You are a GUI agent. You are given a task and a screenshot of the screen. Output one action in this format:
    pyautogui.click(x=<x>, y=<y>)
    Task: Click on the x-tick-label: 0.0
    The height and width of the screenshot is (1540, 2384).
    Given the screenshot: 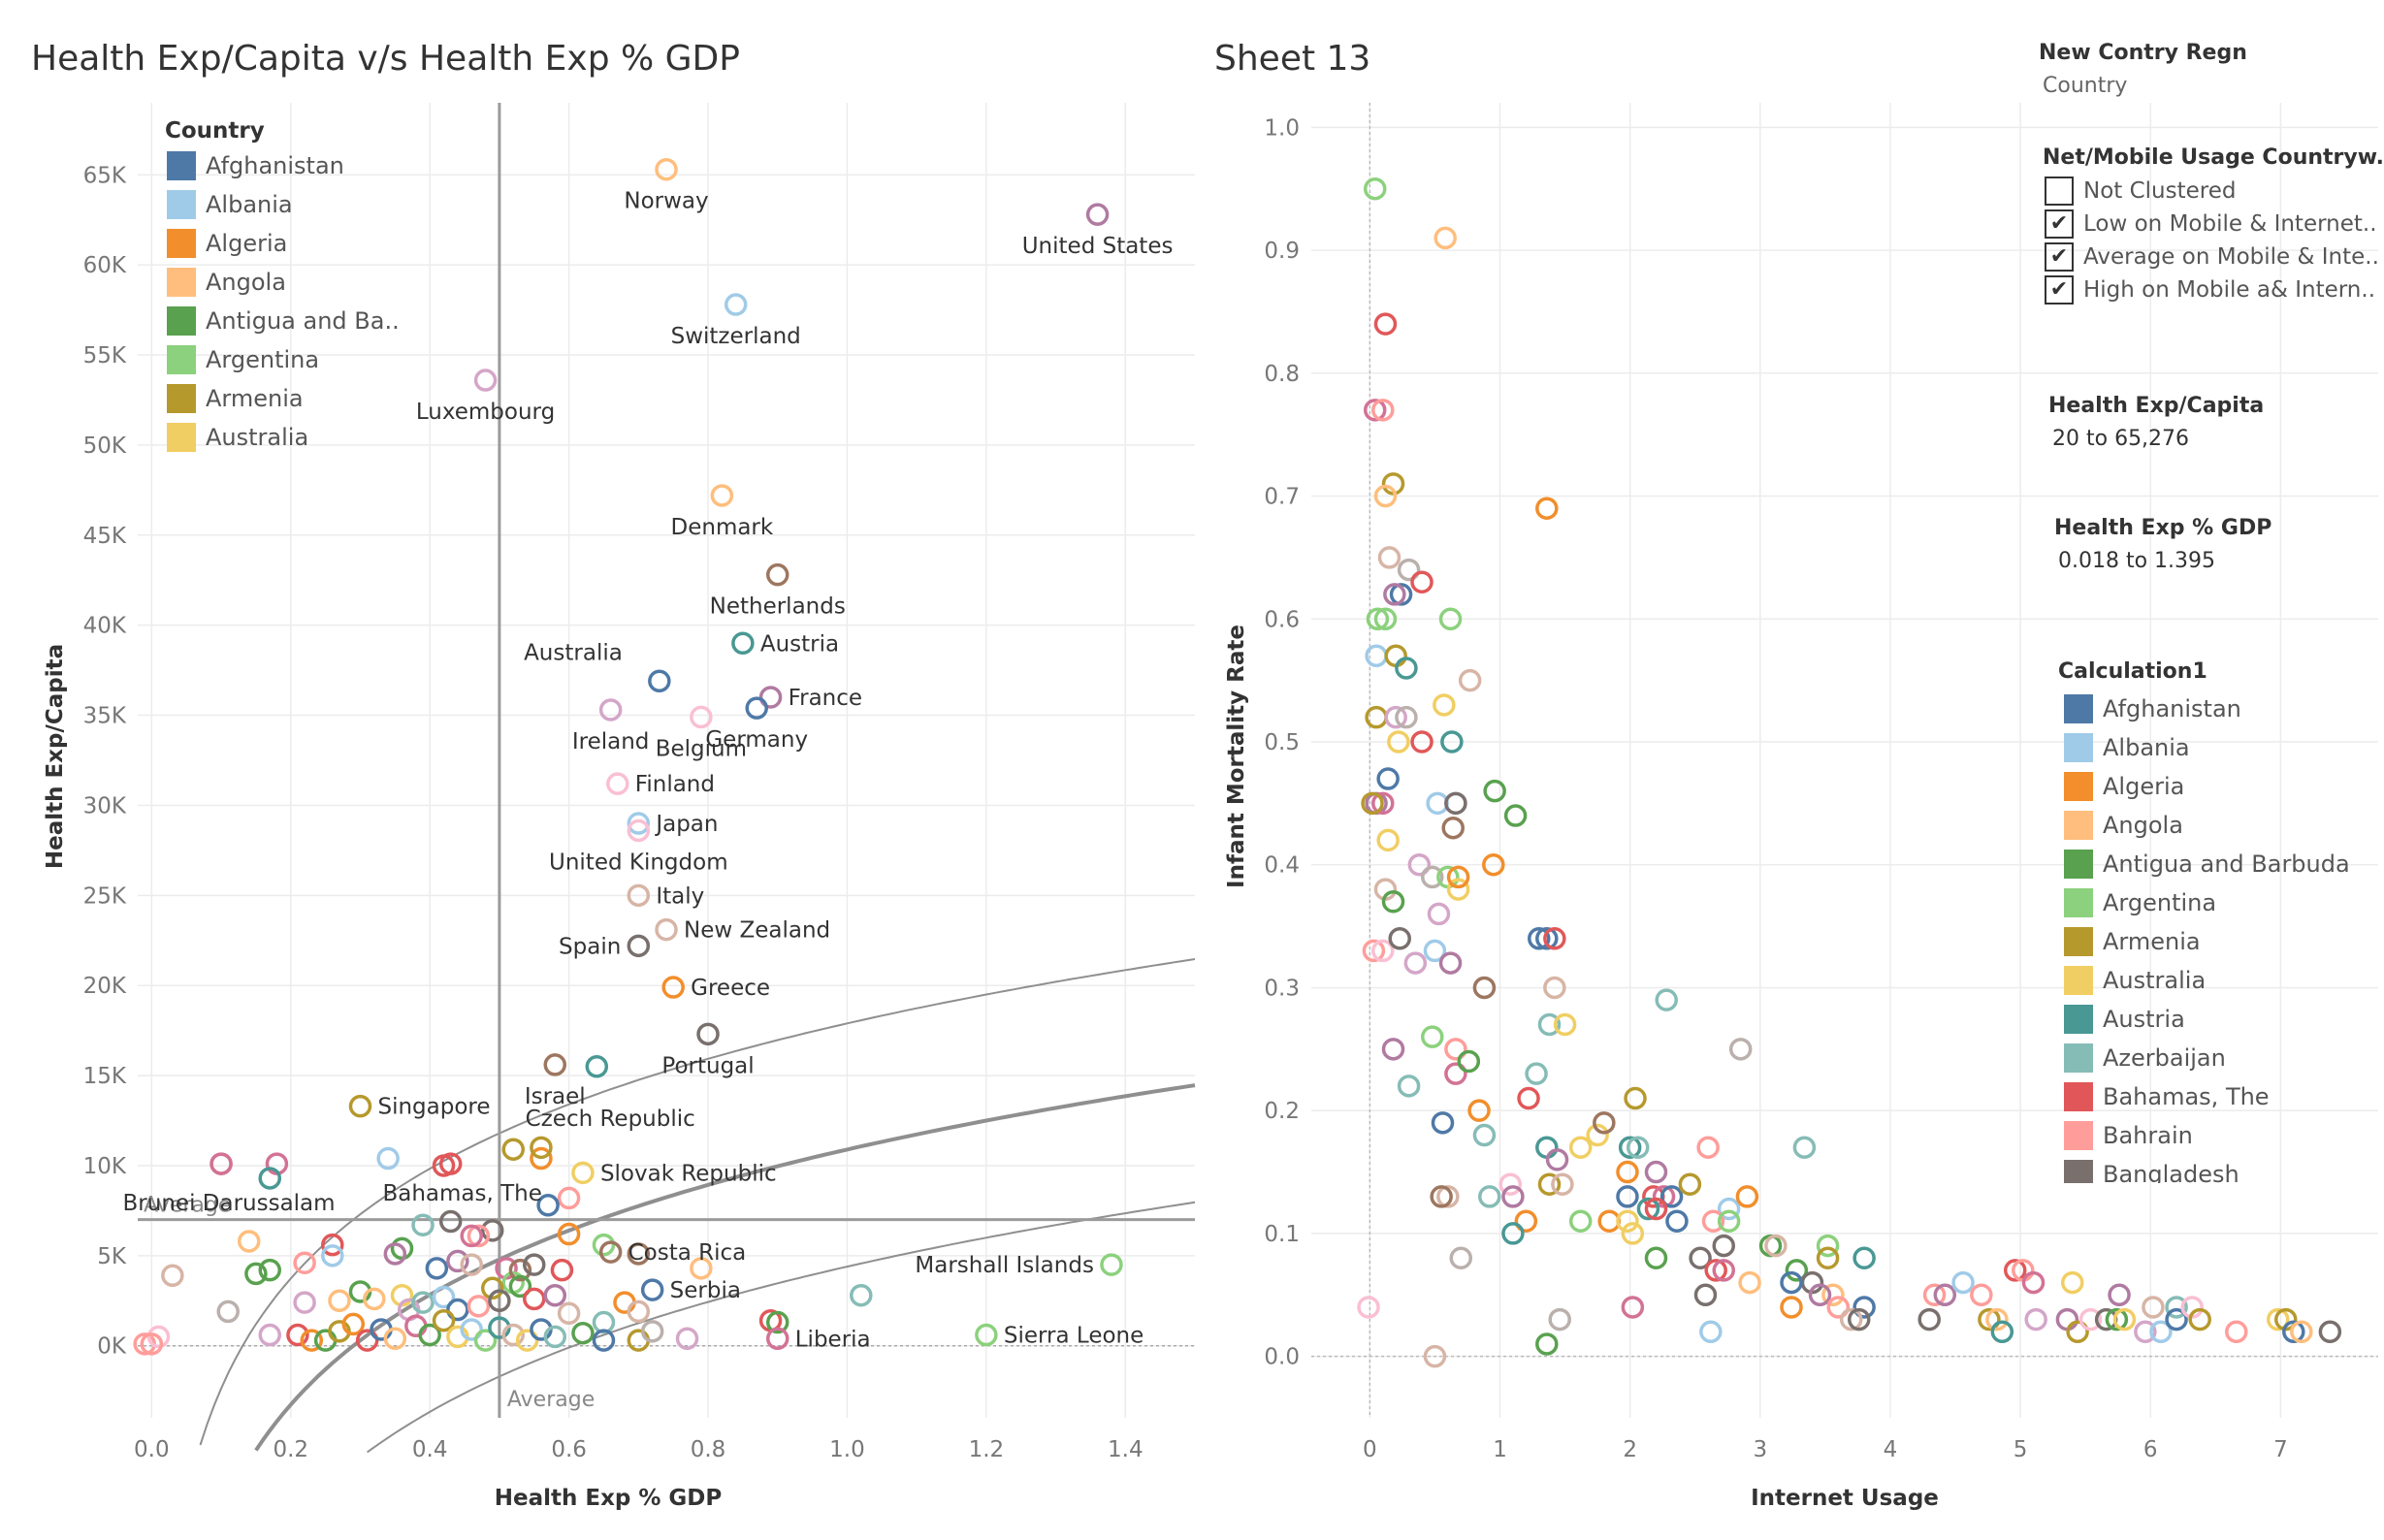 What is the action you would take?
    pyautogui.click(x=152, y=1449)
    